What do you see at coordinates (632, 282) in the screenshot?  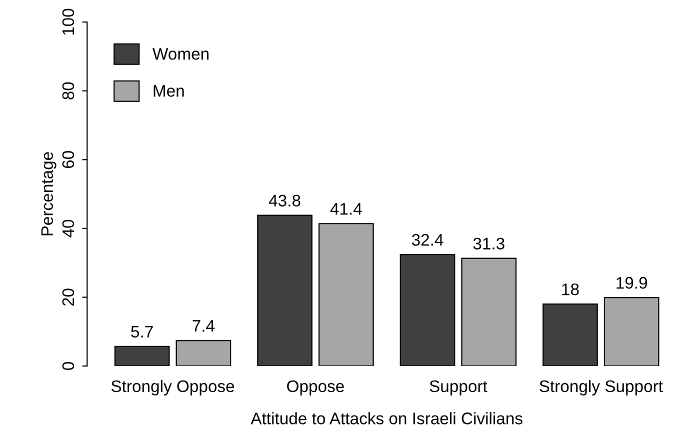 I see `data-label: 19.9` at bounding box center [632, 282].